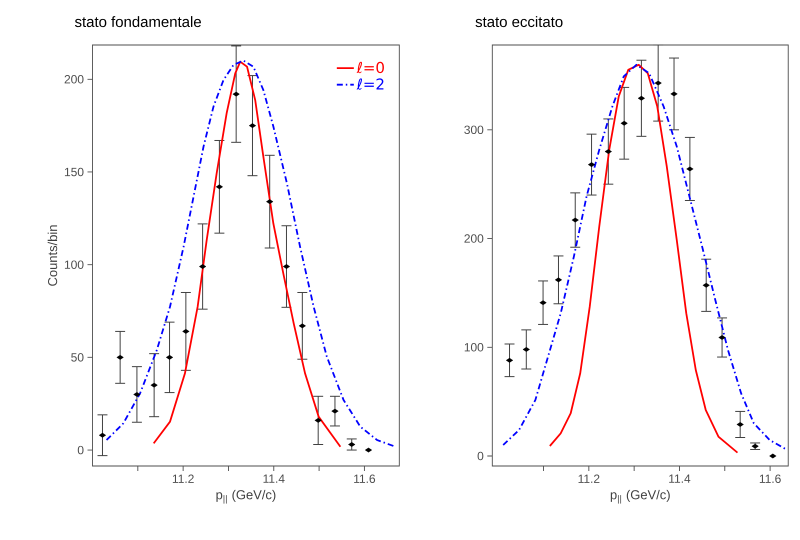 The width and height of the screenshot is (800, 540). Describe the element at coordinates (519, 22) in the screenshot. I see `chart-title: stato eccitato` at that location.